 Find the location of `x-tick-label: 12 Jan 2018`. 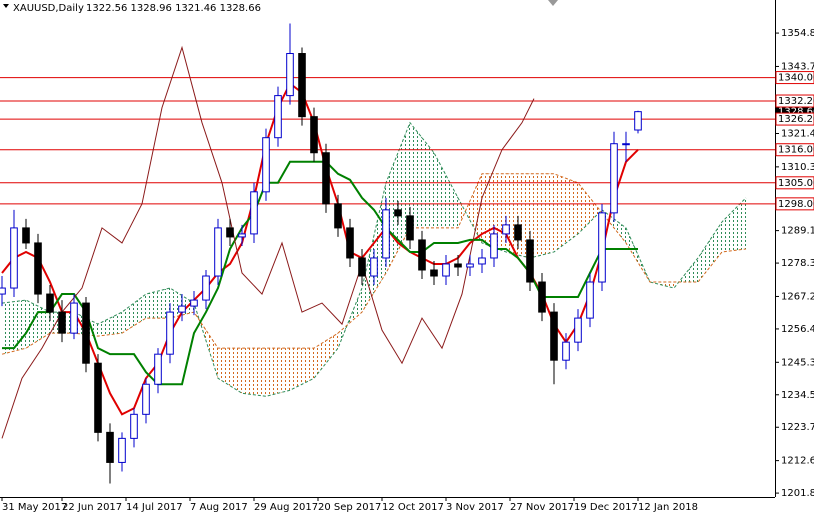

x-tick-label: 12 Jan 2018 is located at coordinates (668, 507).